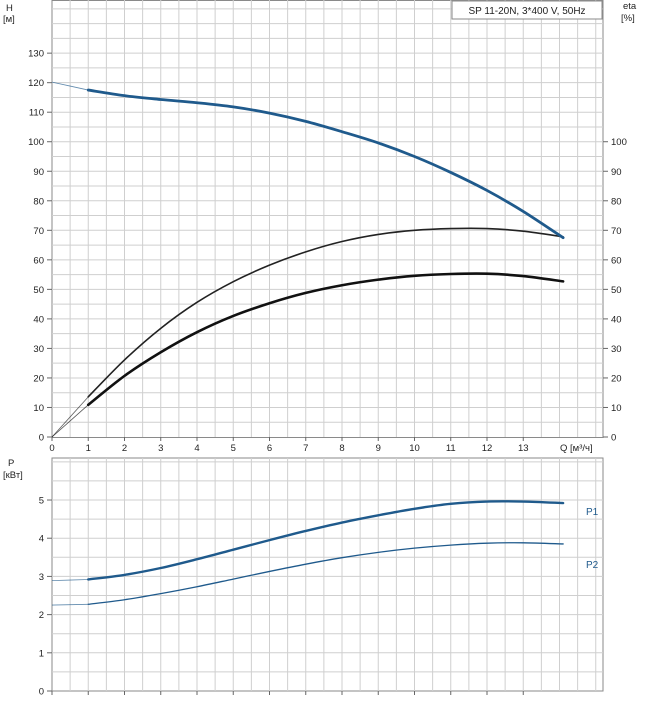 This screenshot has height=705, width=658. What do you see at coordinates (305, 448) in the screenshot?
I see `x-tick-label: 7` at bounding box center [305, 448].